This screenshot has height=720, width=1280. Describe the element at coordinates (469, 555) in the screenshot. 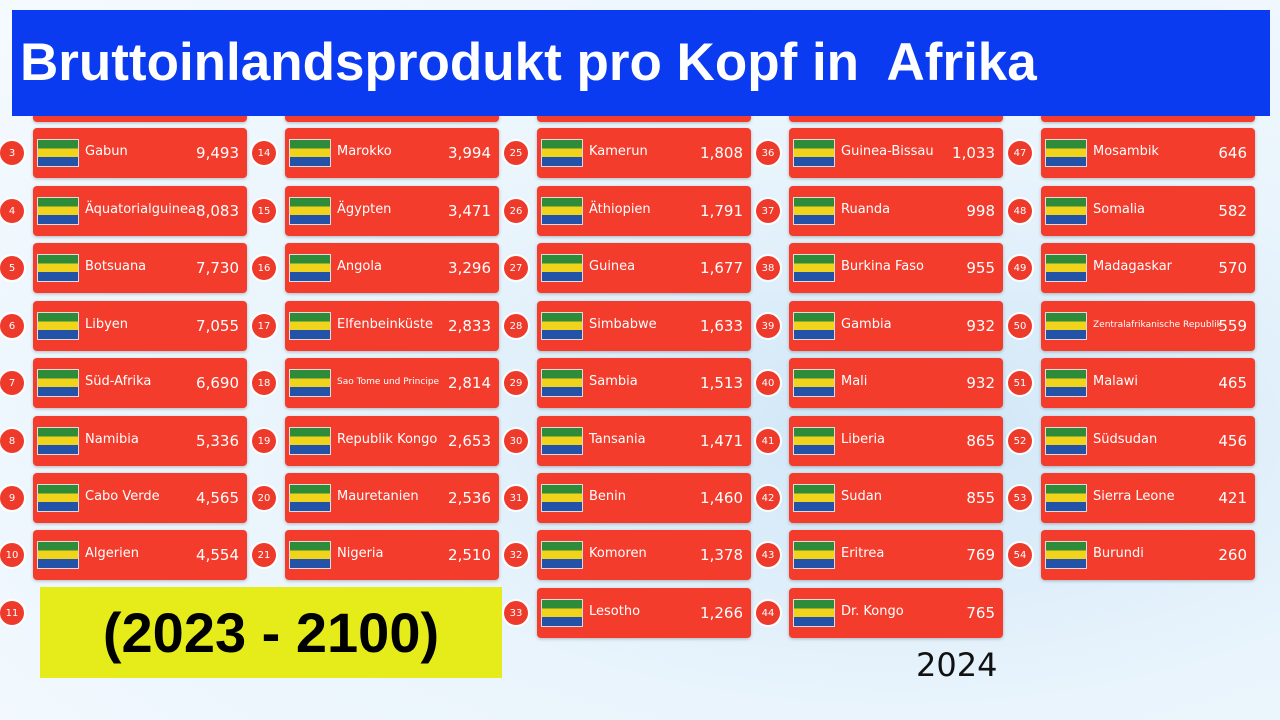

I see `gdp-value: 2,510` at that location.